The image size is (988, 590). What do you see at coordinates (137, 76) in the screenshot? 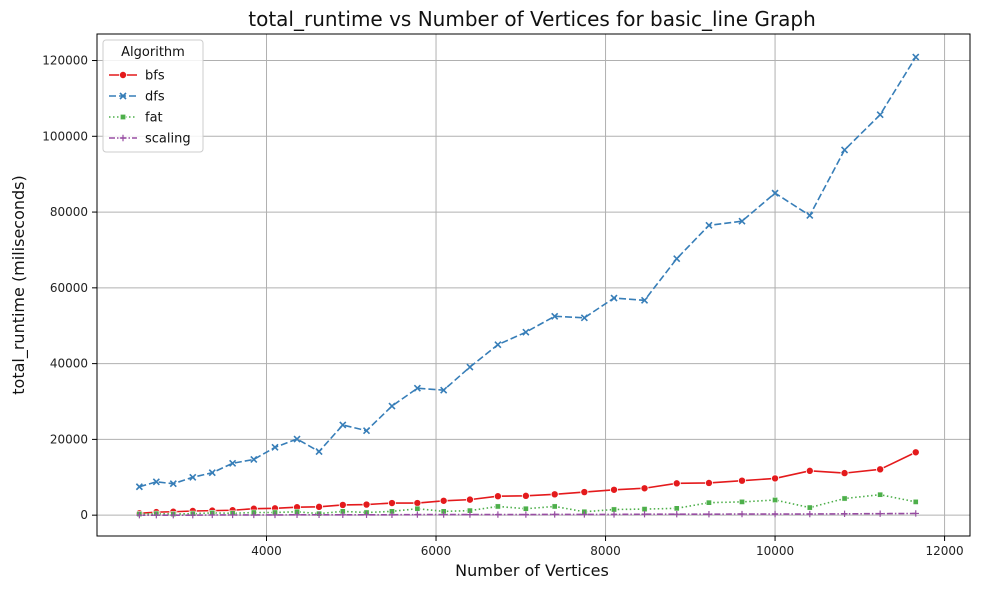
I see `legend-item-bfs: bfs` at bounding box center [137, 76].